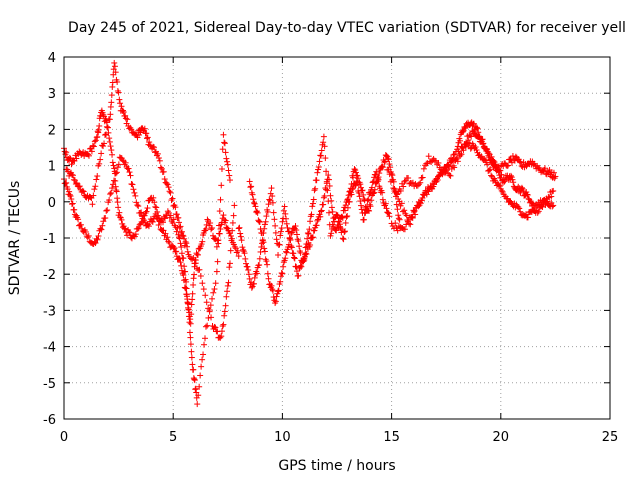 This screenshot has width=640, height=480. Describe the element at coordinates (282, 437) in the screenshot. I see `x-tick-label: 10` at that location.